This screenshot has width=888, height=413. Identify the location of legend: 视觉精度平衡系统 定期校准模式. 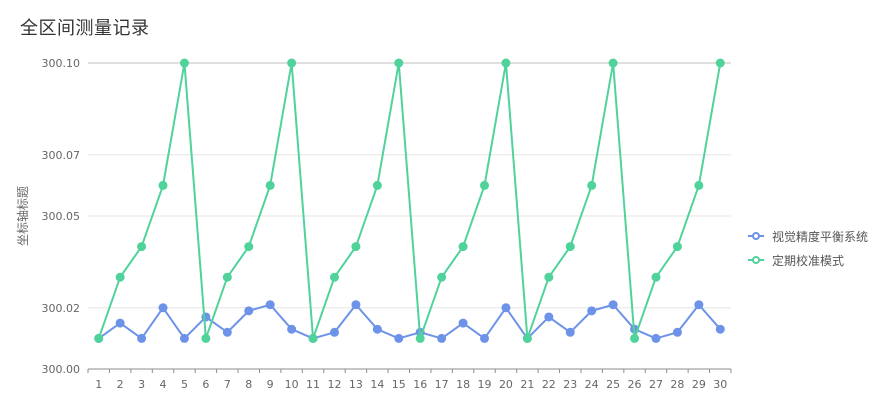
(808, 252).